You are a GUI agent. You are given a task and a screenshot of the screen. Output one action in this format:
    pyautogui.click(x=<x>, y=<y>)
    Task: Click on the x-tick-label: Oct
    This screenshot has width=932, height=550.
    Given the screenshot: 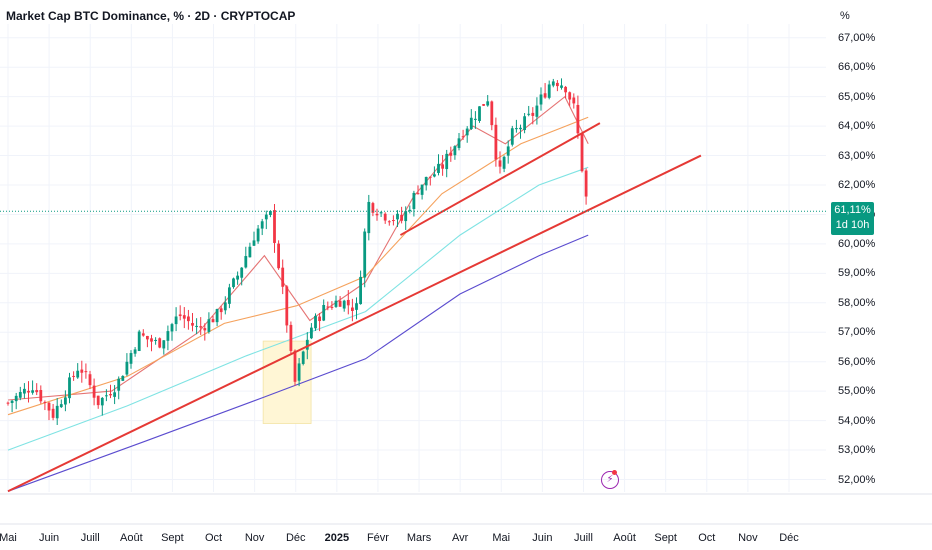 What is the action you would take?
    pyautogui.click(x=707, y=538)
    